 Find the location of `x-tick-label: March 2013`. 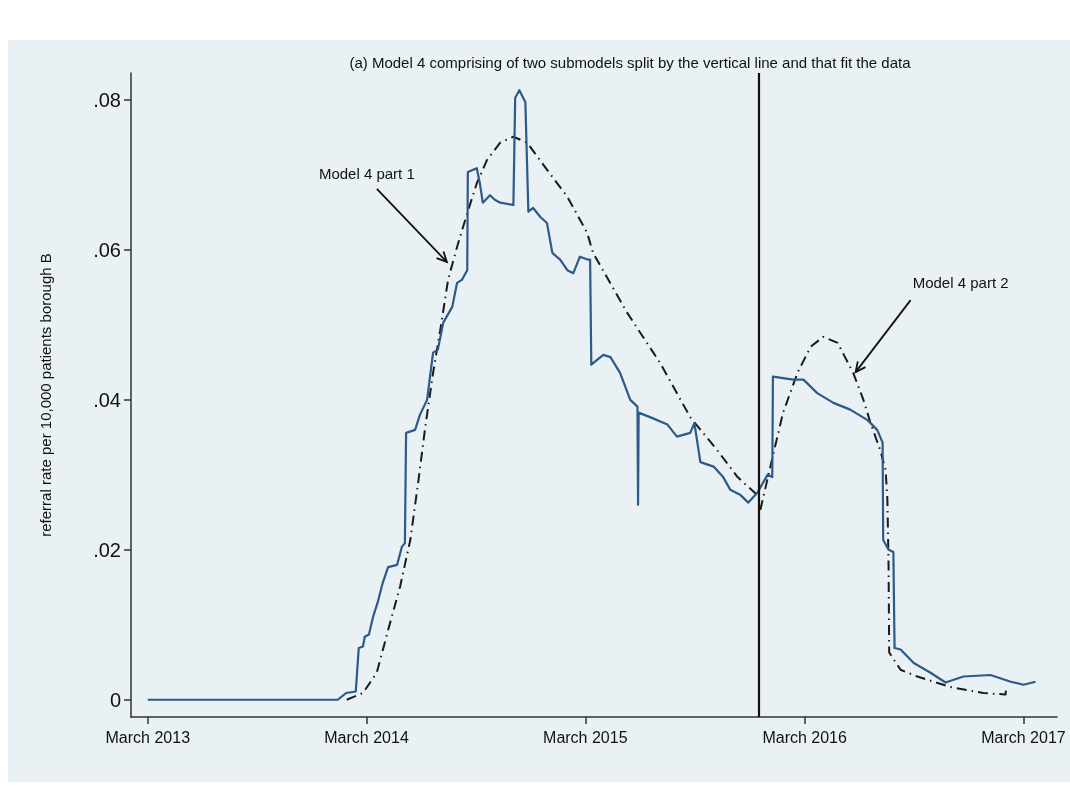

x-tick-label: March 2013 is located at coordinates (148, 737).